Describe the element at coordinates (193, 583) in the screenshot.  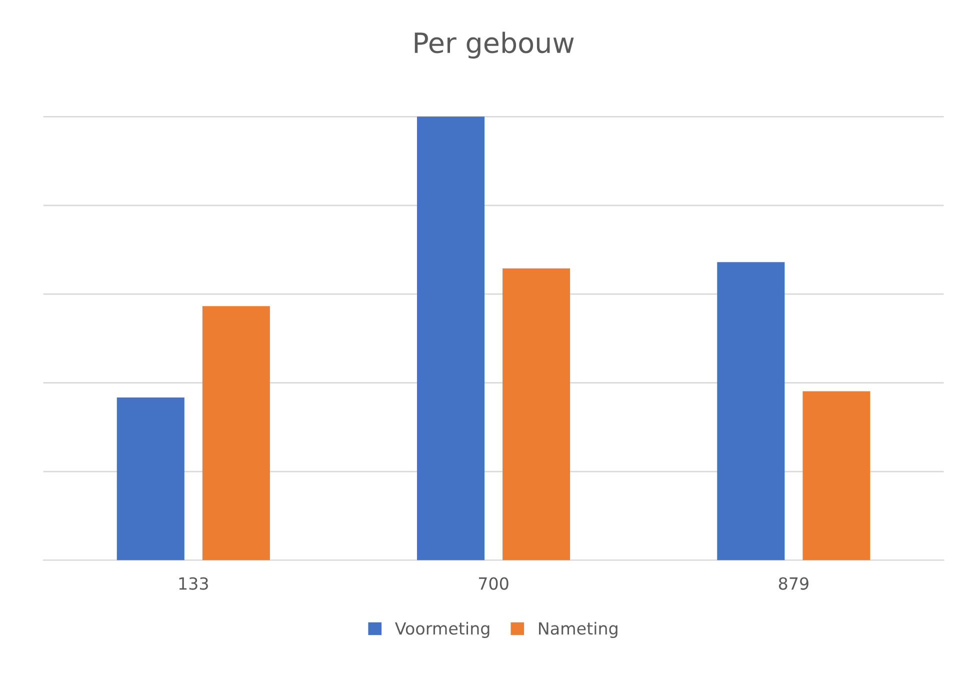
I see `x-tick-label: 133` at that location.